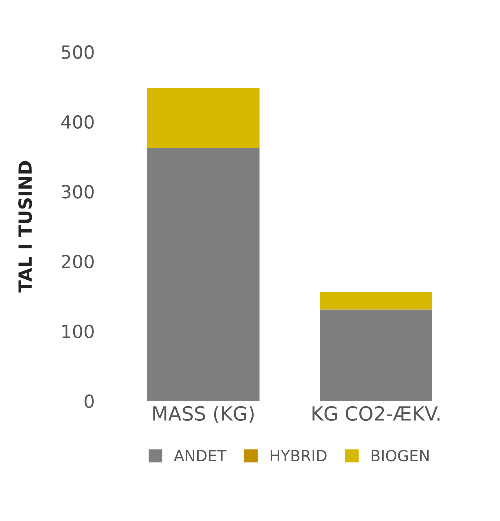  I want to click on y-tick-label: 400, so click(78, 122).